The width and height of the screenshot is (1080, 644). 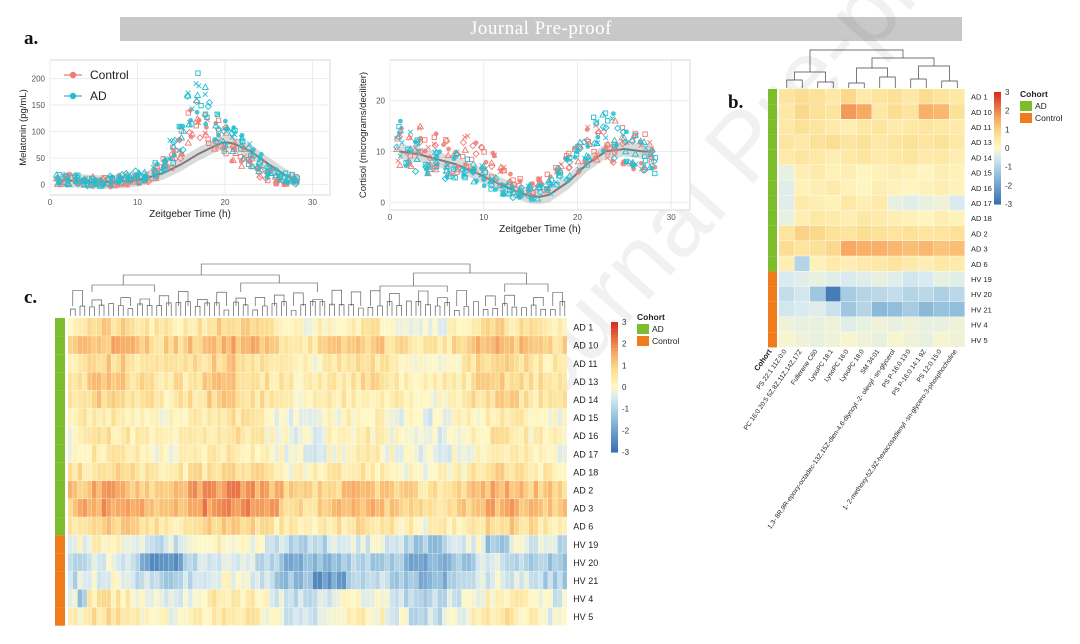 What do you see at coordinates (137, 202) in the screenshot?
I see `melatonin-xtick-label: 10` at bounding box center [137, 202].